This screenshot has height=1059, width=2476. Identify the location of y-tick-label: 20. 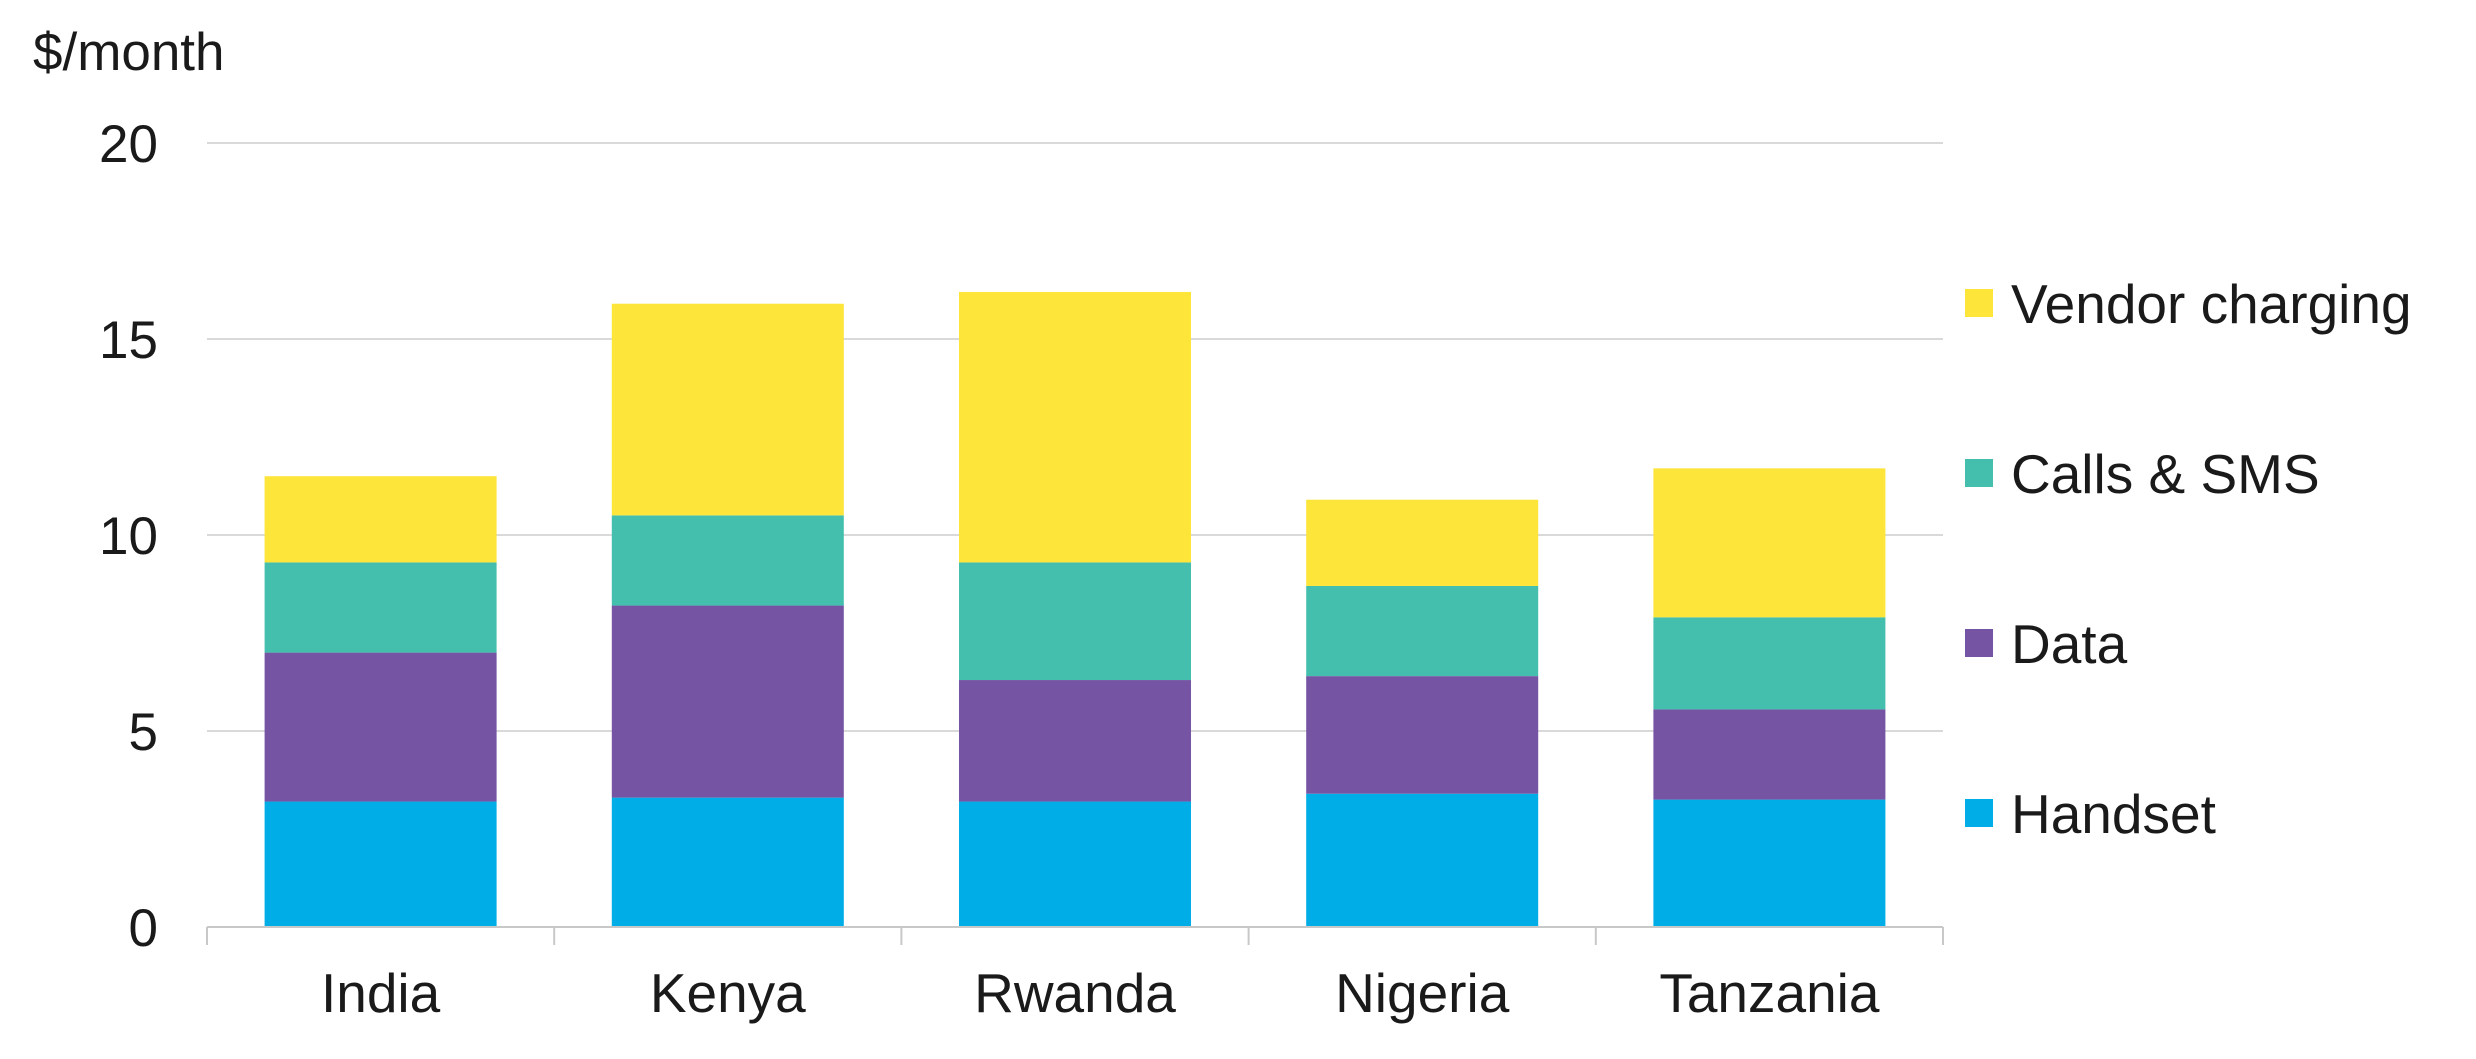
(128, 144).